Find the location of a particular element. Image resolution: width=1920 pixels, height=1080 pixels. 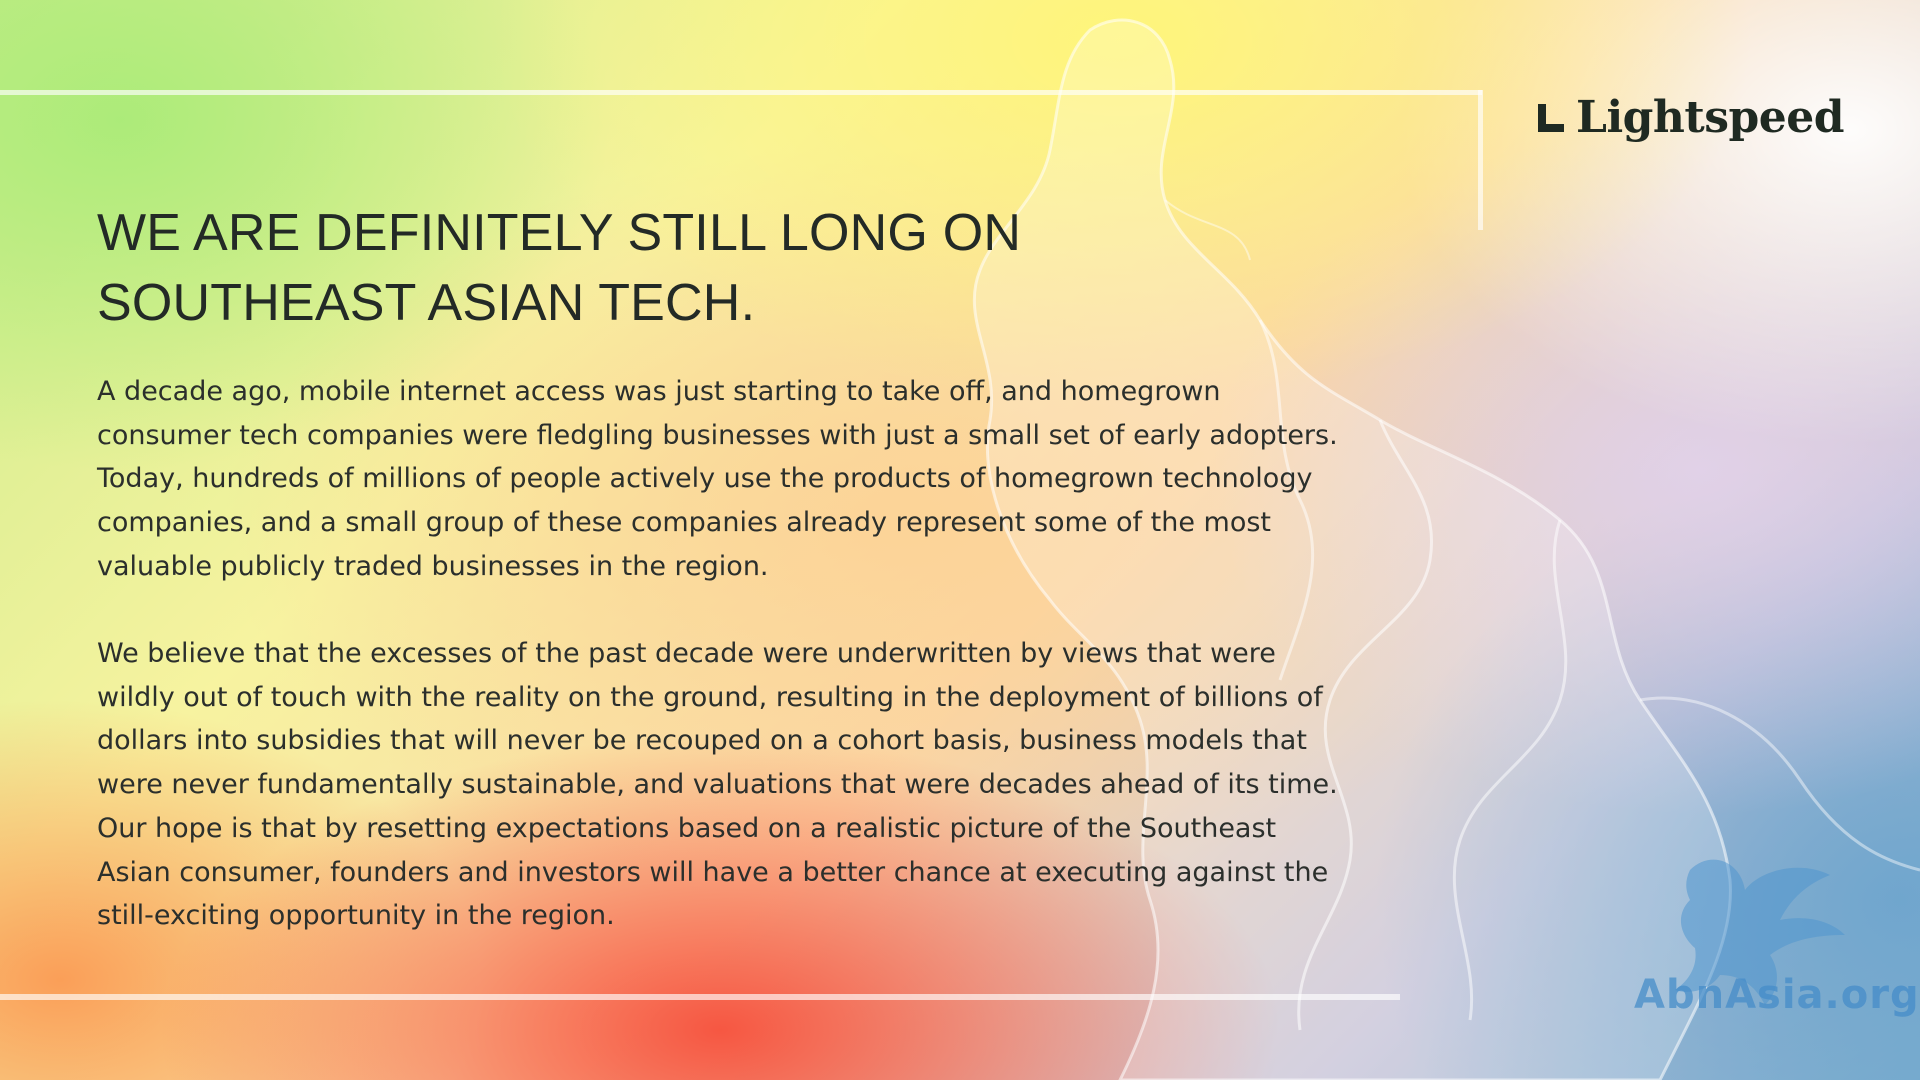

frame-line-bottom is located at coordinates (700, 997).